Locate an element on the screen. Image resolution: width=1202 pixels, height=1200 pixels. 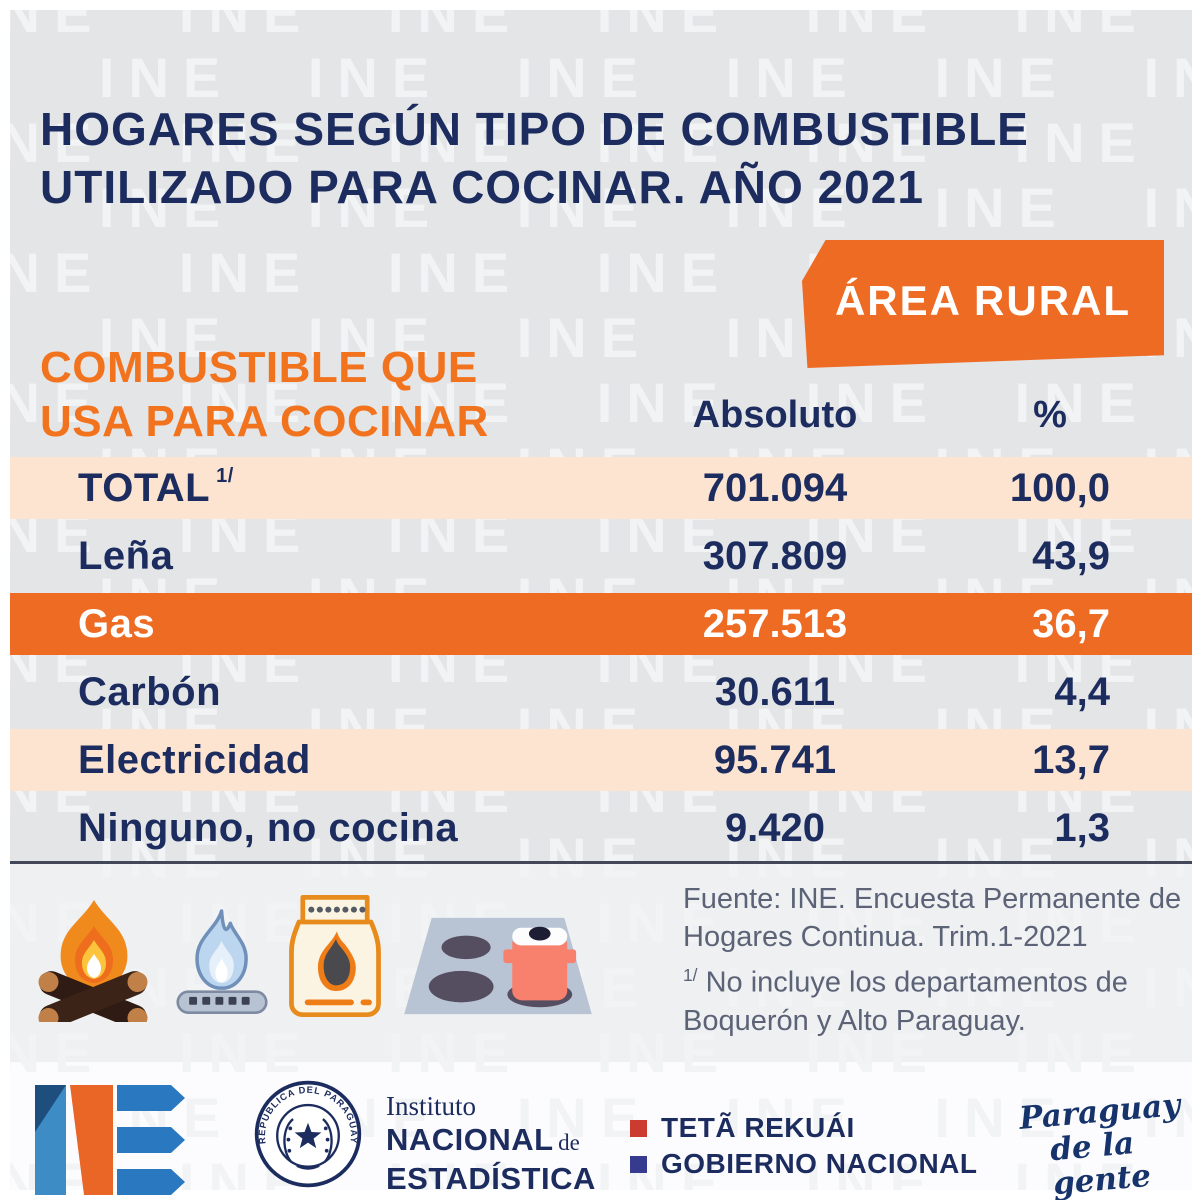
divider-line is located at coordinates (601, 862).